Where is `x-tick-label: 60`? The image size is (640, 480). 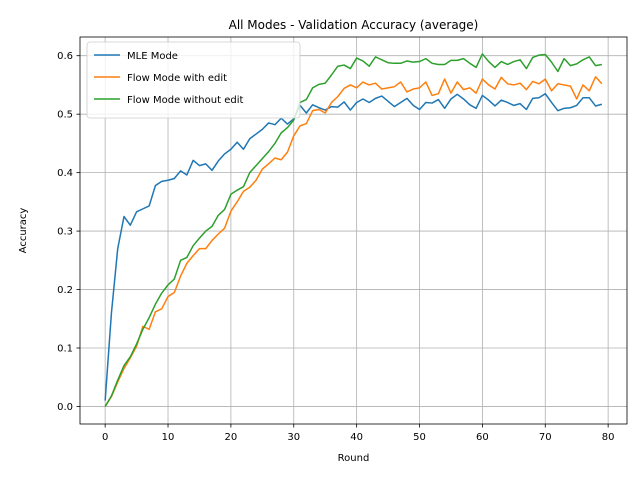
x-tick-label: 60 is located at coordinates (482, 437).